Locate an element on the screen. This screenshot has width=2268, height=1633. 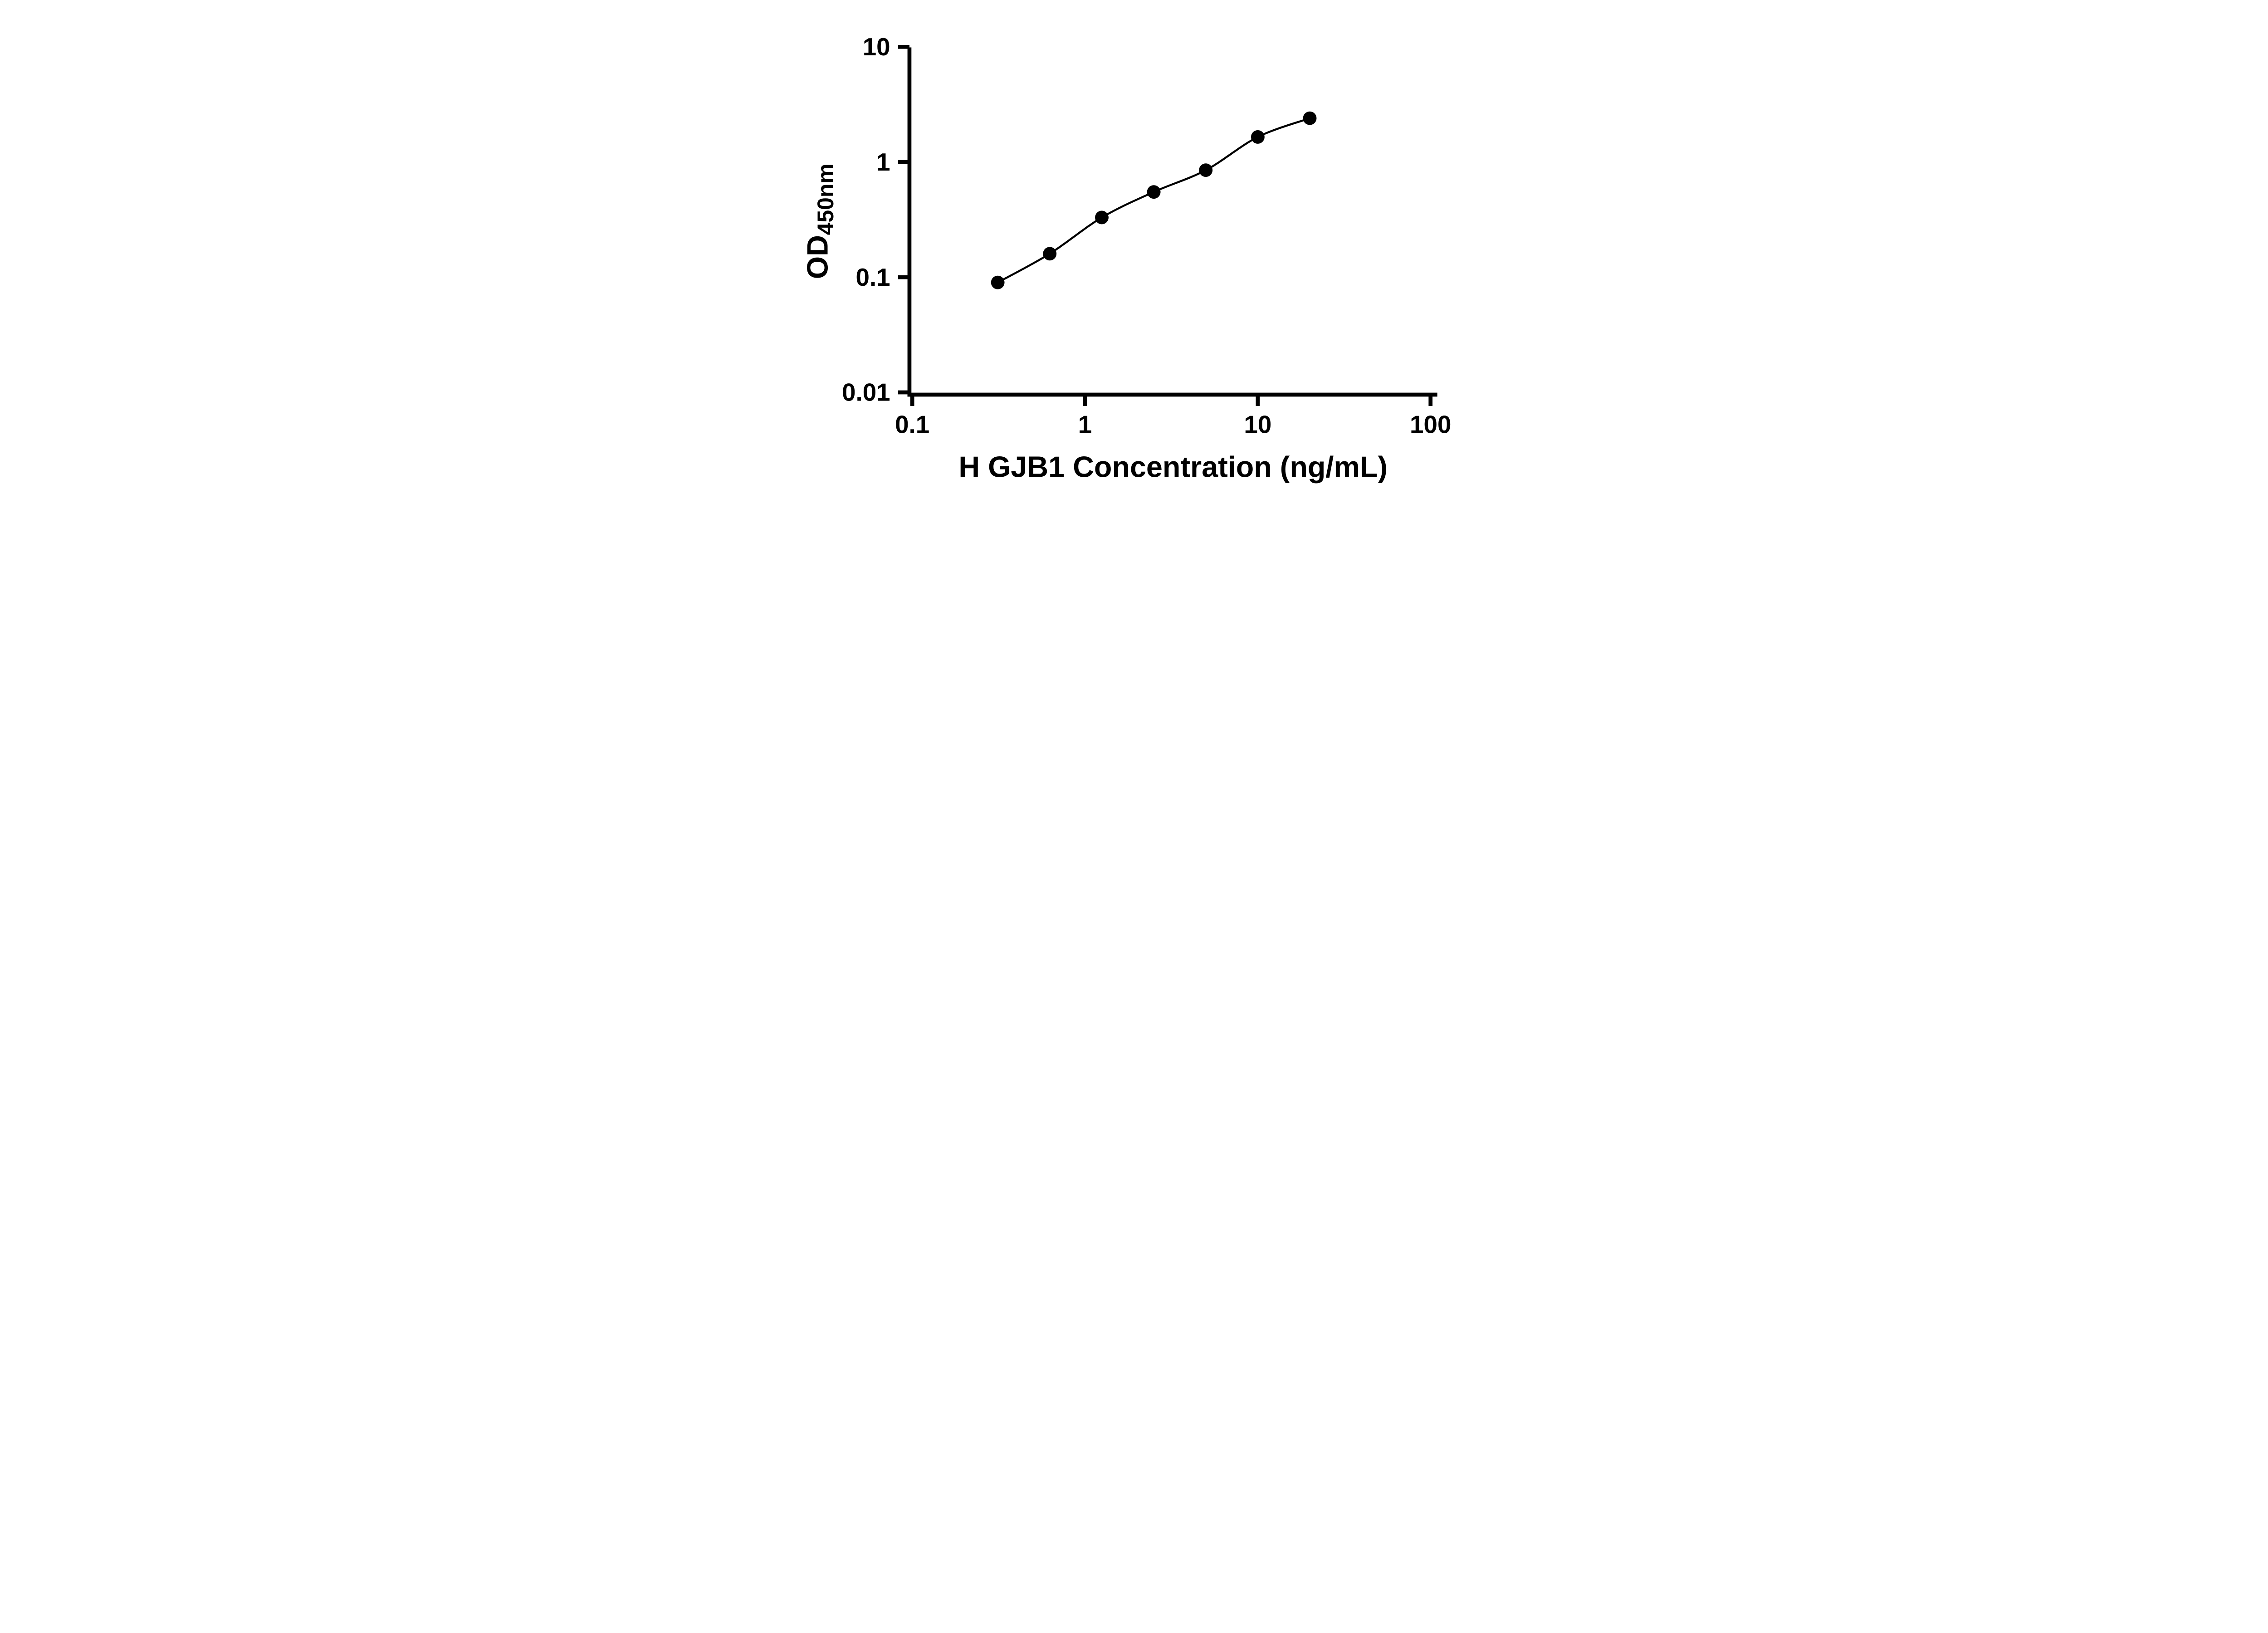
x-tick-label: 100 is located at coordinates (1430, 425).